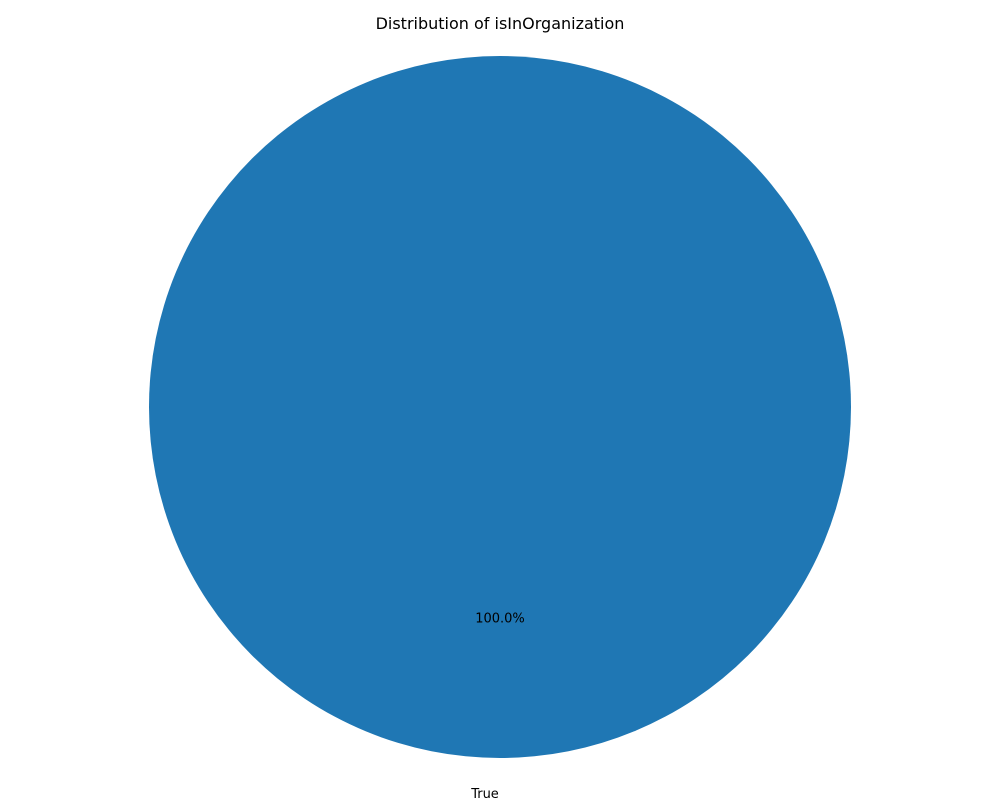  Describe the element at coordinates (500, 619) in the screenshot. I see `pie-slice-percent-label: 100.0%` at that location.